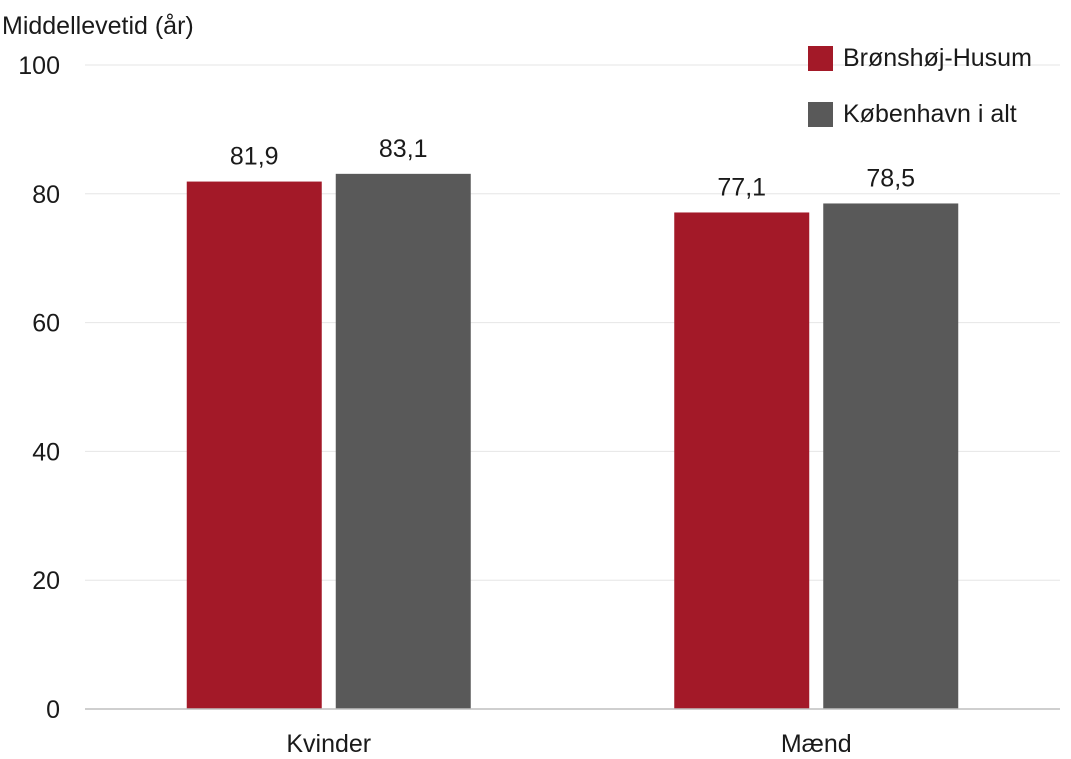  What do you see at coordinates (937, 58) in the screenshot?
I see `legend-label: Brønshøj-Husum` at bounding box center [937, 58].